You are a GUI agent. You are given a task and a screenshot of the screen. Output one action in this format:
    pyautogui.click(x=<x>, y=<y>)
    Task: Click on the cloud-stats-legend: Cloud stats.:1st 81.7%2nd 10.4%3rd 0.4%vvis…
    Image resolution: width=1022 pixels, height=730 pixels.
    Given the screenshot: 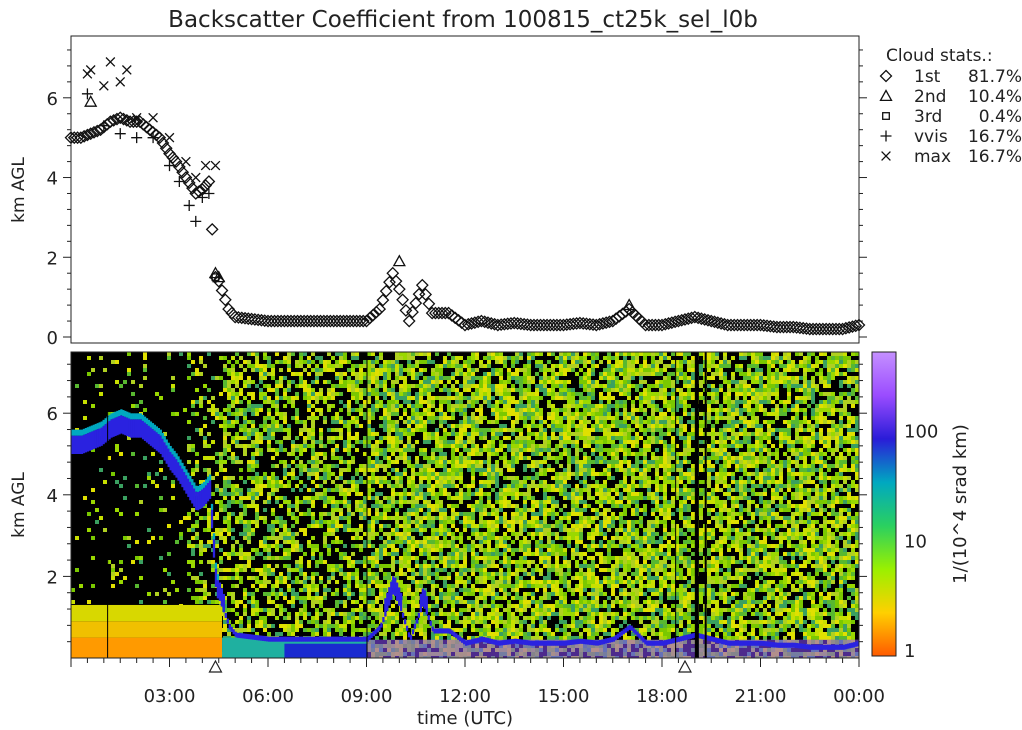 What is the action you would take?
    pyautogui.click(x=950, y=106)
    